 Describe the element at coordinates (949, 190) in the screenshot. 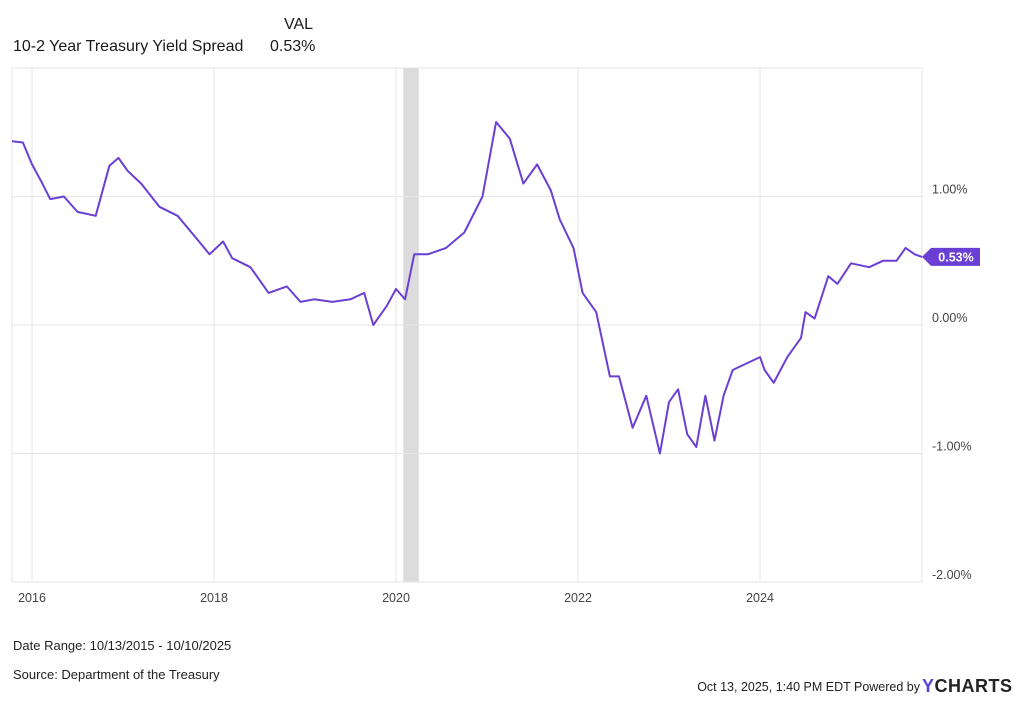

I see `y-tick-label: 1.00%` at that location.